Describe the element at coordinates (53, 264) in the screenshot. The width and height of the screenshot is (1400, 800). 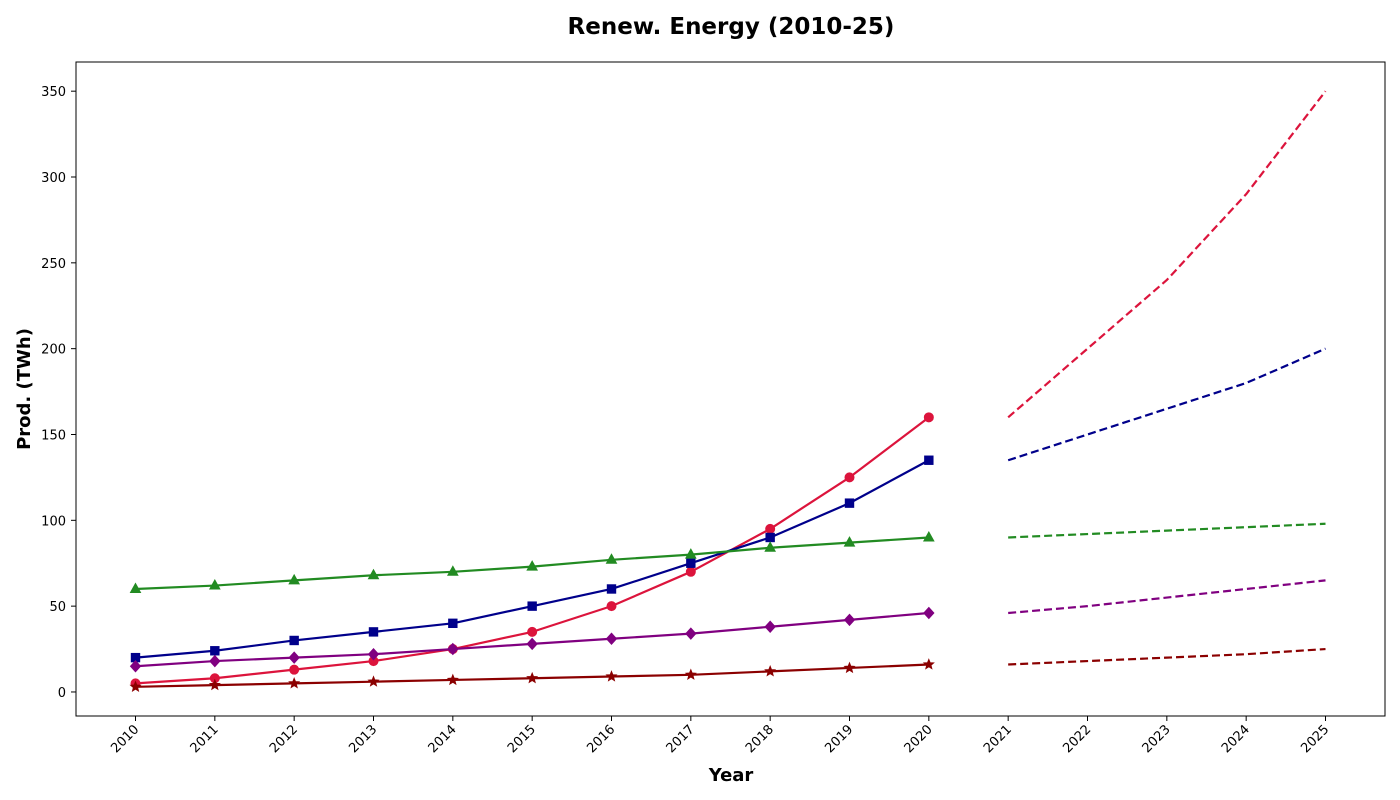
I see `y-tick-label: 250` at that location.